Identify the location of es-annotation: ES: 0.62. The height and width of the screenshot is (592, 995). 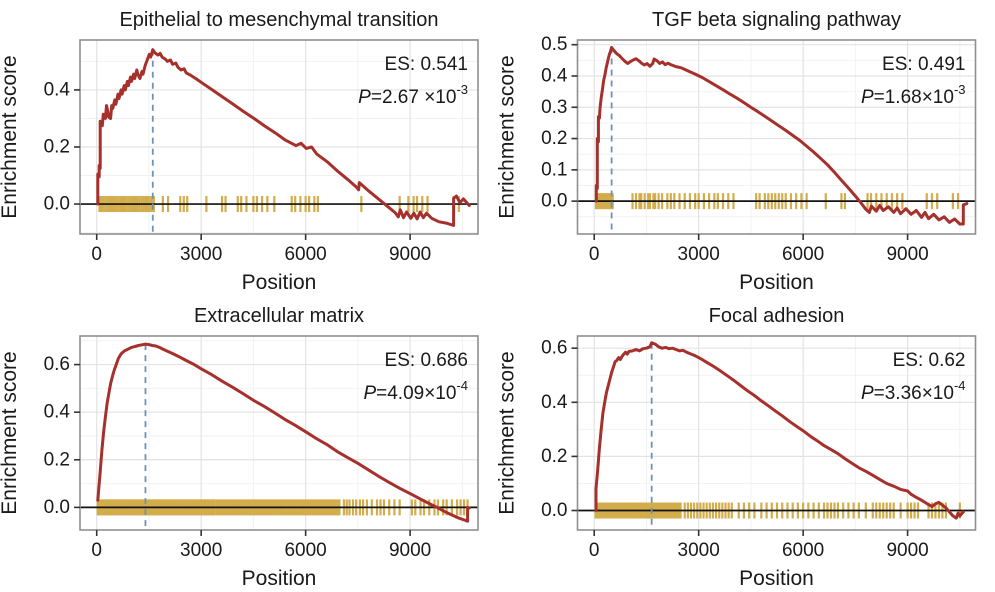
(929, 360).